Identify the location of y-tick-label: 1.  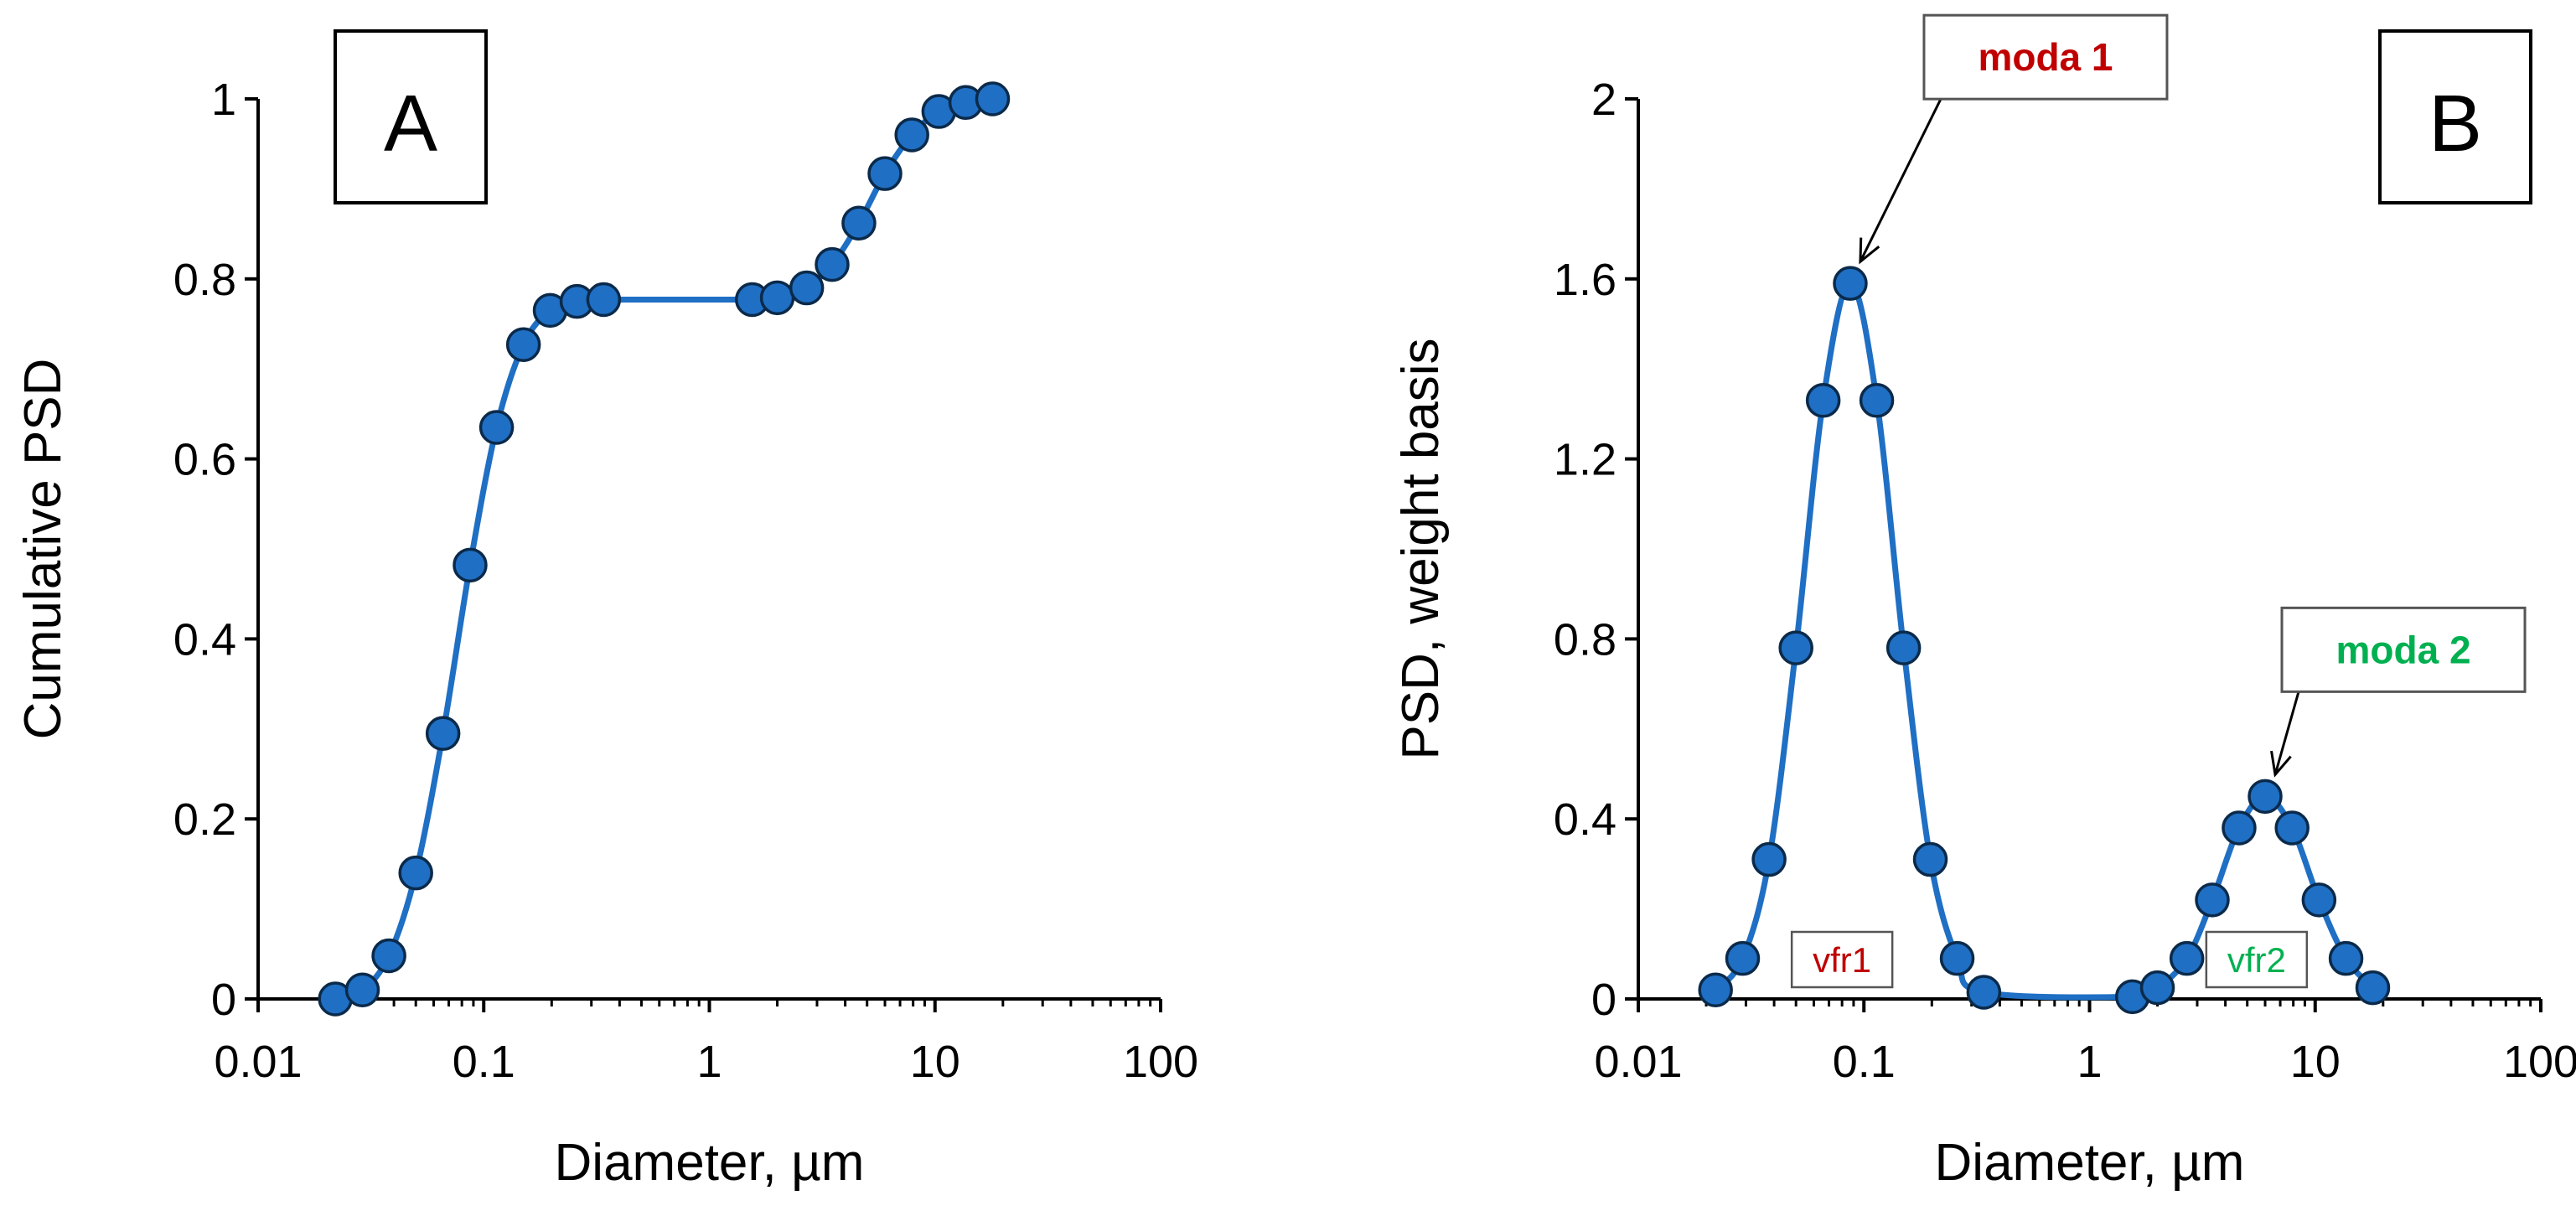
(223, 100).